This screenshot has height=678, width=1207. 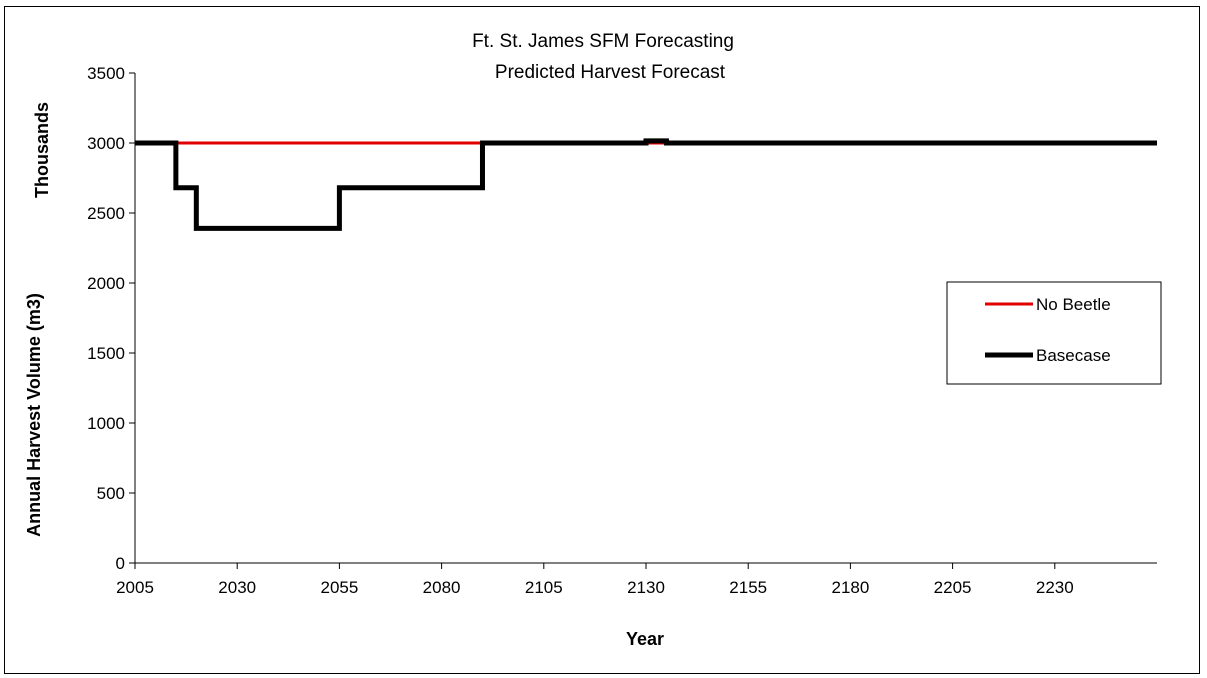 What do you see at coordinates (106, 423) in the screenshot?
I see `y-tick-label: 1000` at bounding box center [106, 423].